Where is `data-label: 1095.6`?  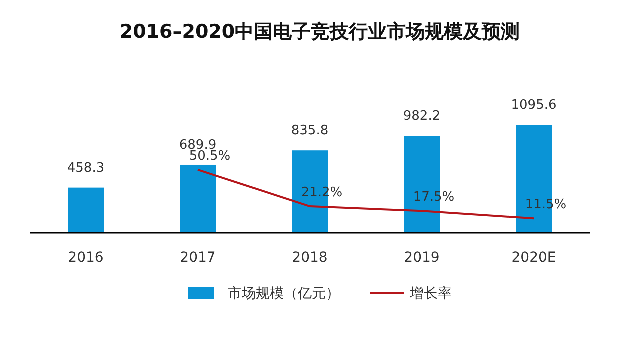 data-label: 1095.6 is located at coordinates (534, 105).